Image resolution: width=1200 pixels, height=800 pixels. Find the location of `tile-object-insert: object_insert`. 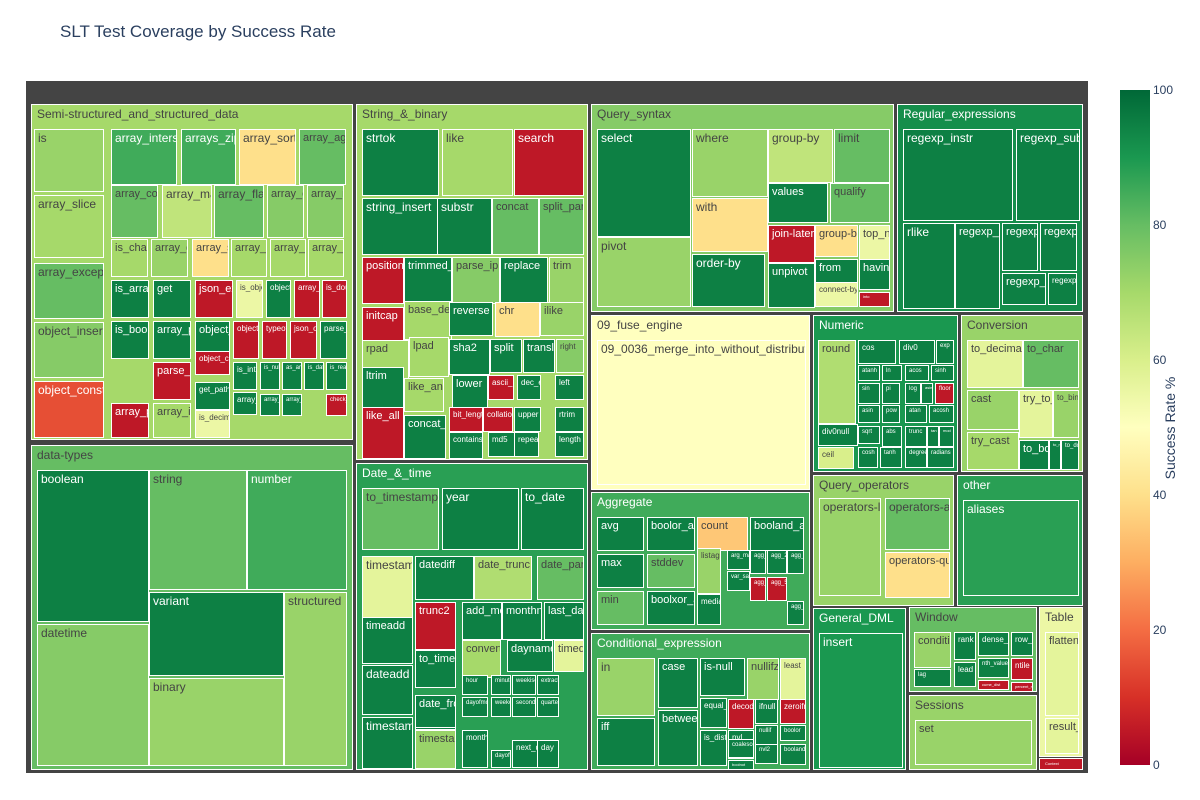

tile-object-insert: object_insert is located at coordinates (69, 350).